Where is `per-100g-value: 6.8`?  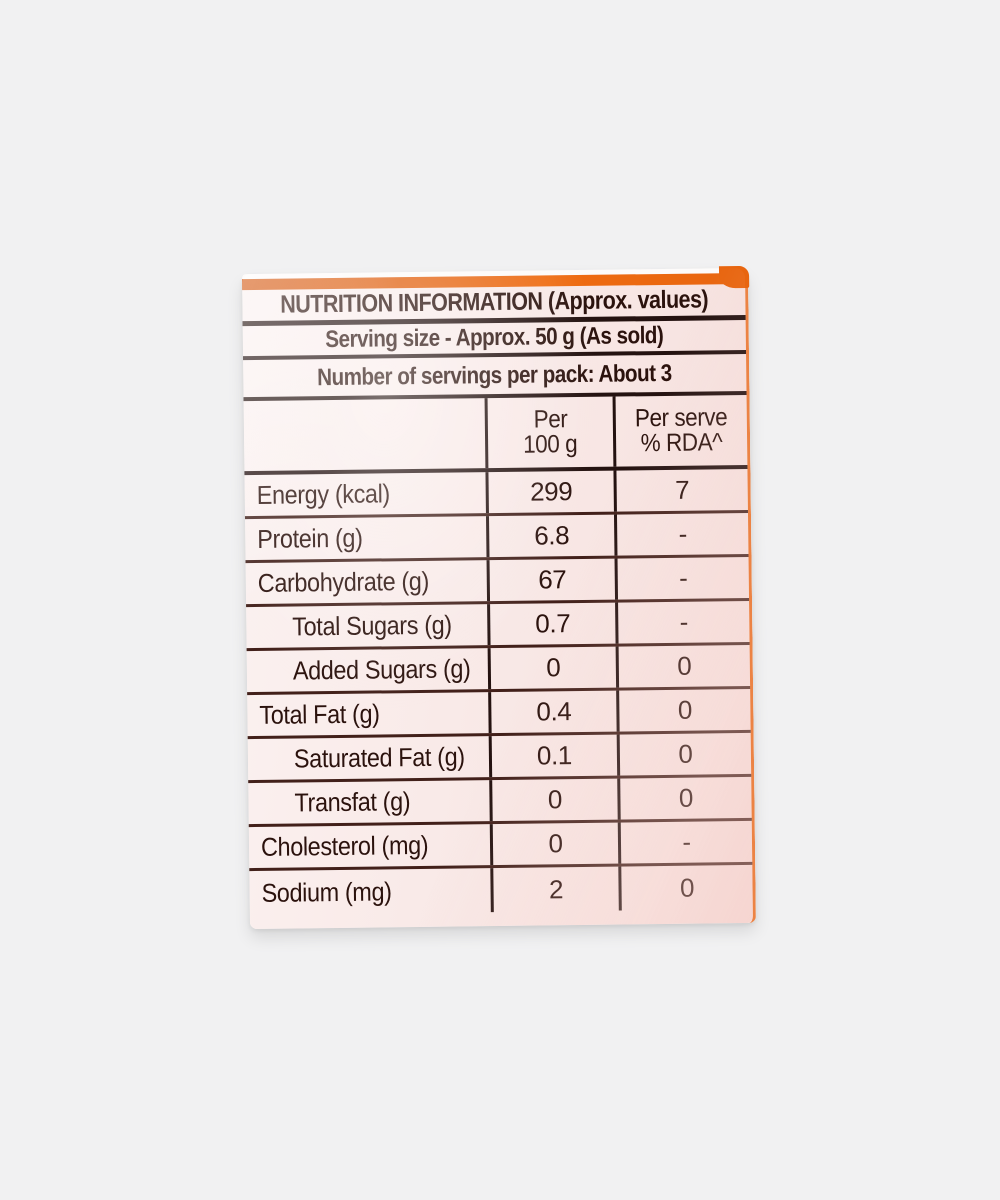 per-100g-value: 6.8 is located at coordinates (553, 536).